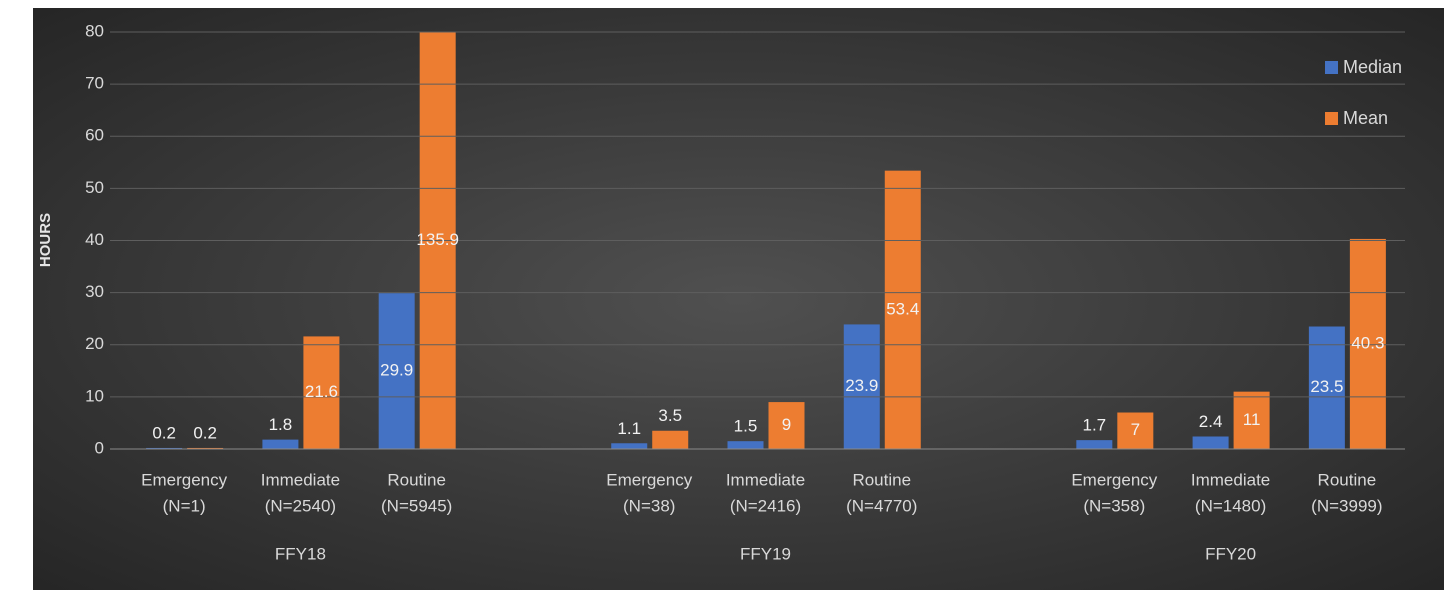 This screenshot has width=1444, height=590. What do you see at coordinates (881, 505) in the screenshot?
I see `x-tick-label: (N=4770)` at bounding box center [881, 505].